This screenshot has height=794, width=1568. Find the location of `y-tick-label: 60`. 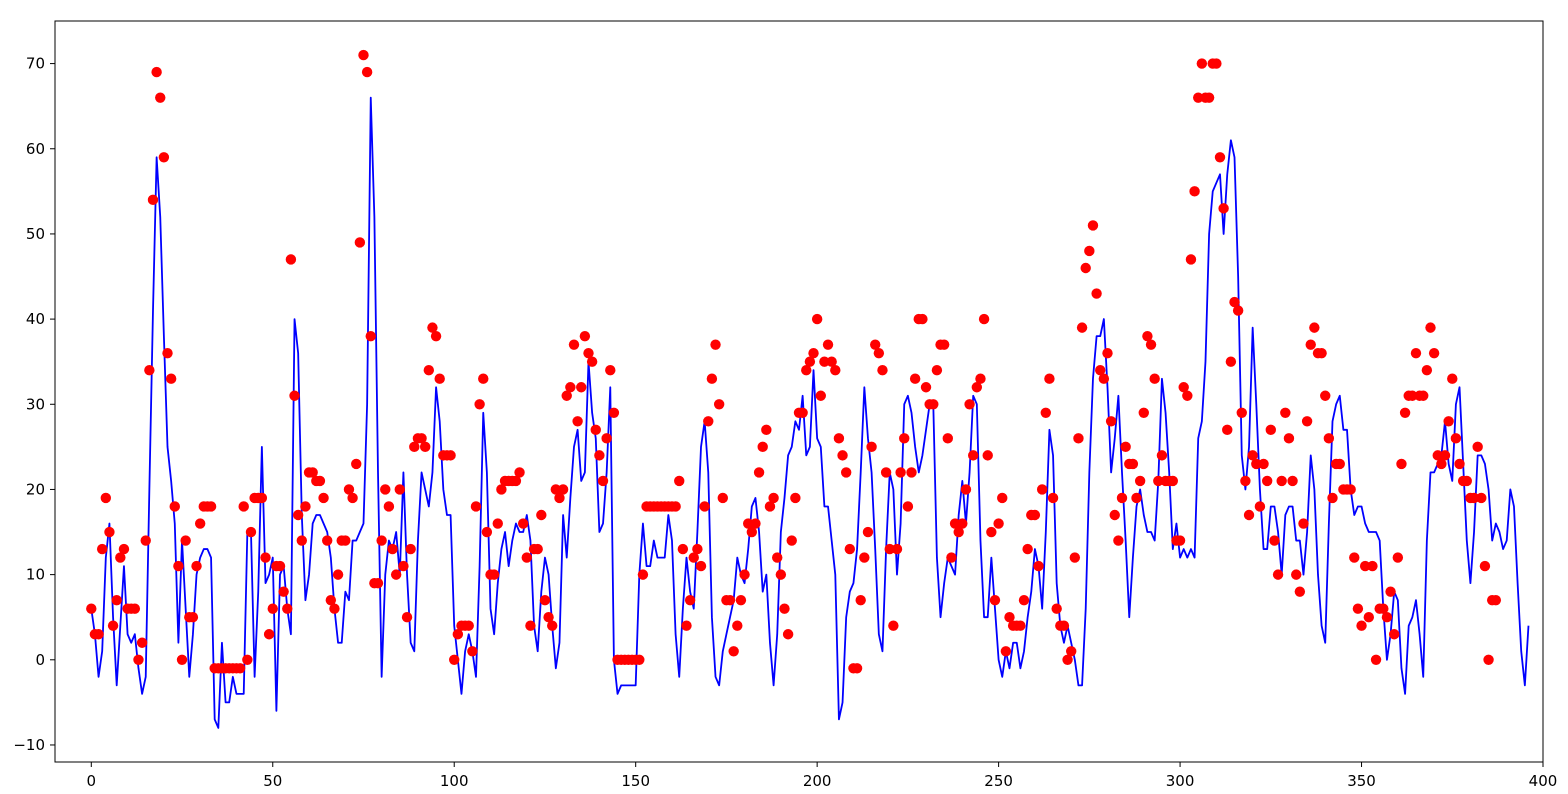

y-tick-label: 60 is located at coordinates (35, 149).